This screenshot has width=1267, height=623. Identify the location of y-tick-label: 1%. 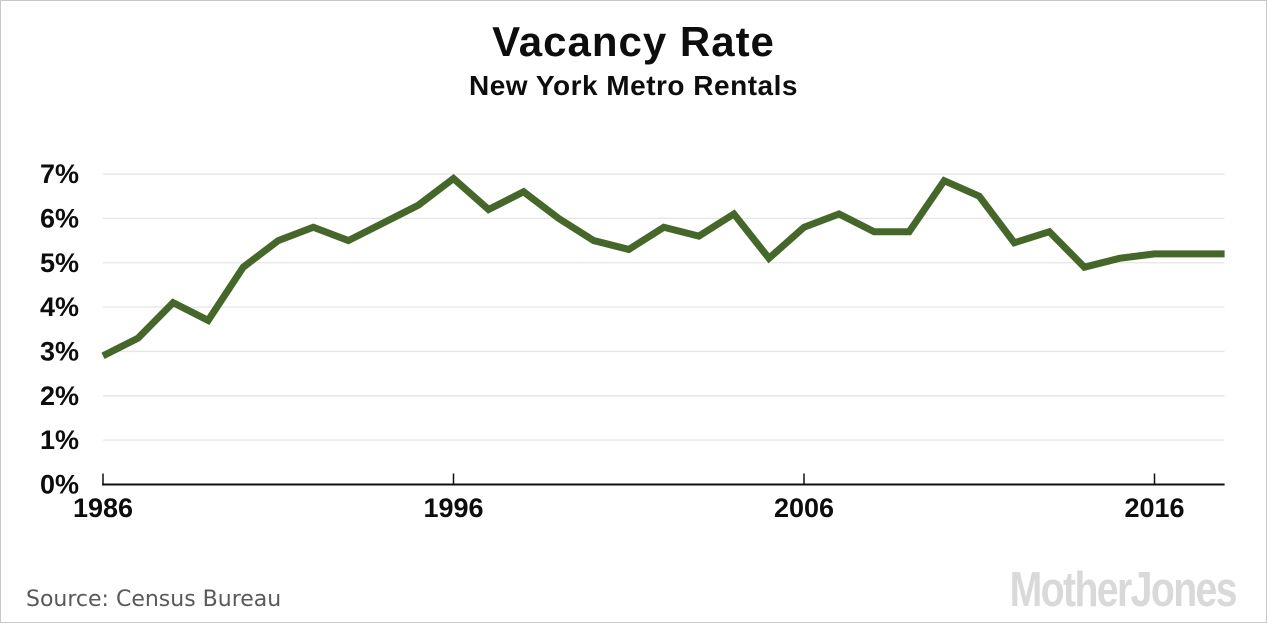
(59, 440).